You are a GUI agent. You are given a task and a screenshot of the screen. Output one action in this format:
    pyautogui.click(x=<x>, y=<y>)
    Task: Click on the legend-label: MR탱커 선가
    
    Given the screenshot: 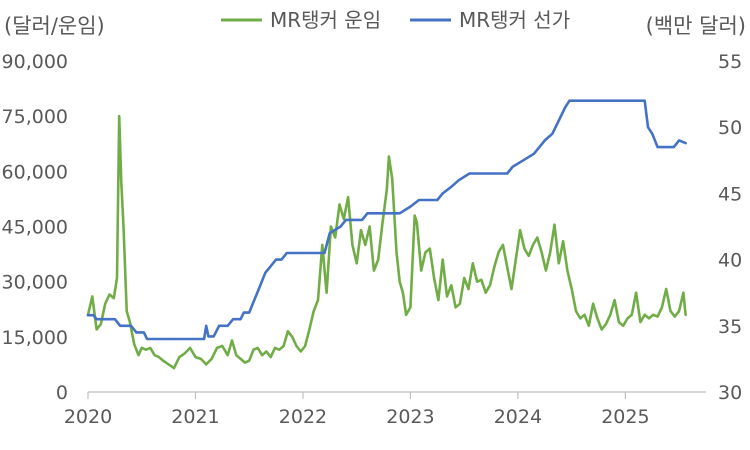 What is the action you would take?
    pyautogui.click(x=514, y=20)
    